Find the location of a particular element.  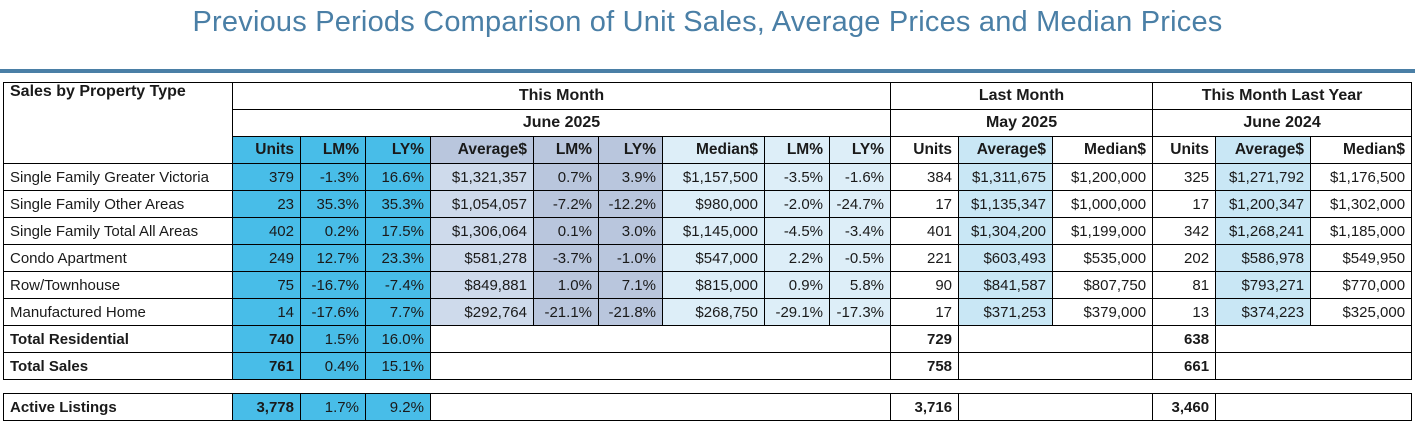

cell-median: $1,199,000 is located at coordinates (1103, 231).